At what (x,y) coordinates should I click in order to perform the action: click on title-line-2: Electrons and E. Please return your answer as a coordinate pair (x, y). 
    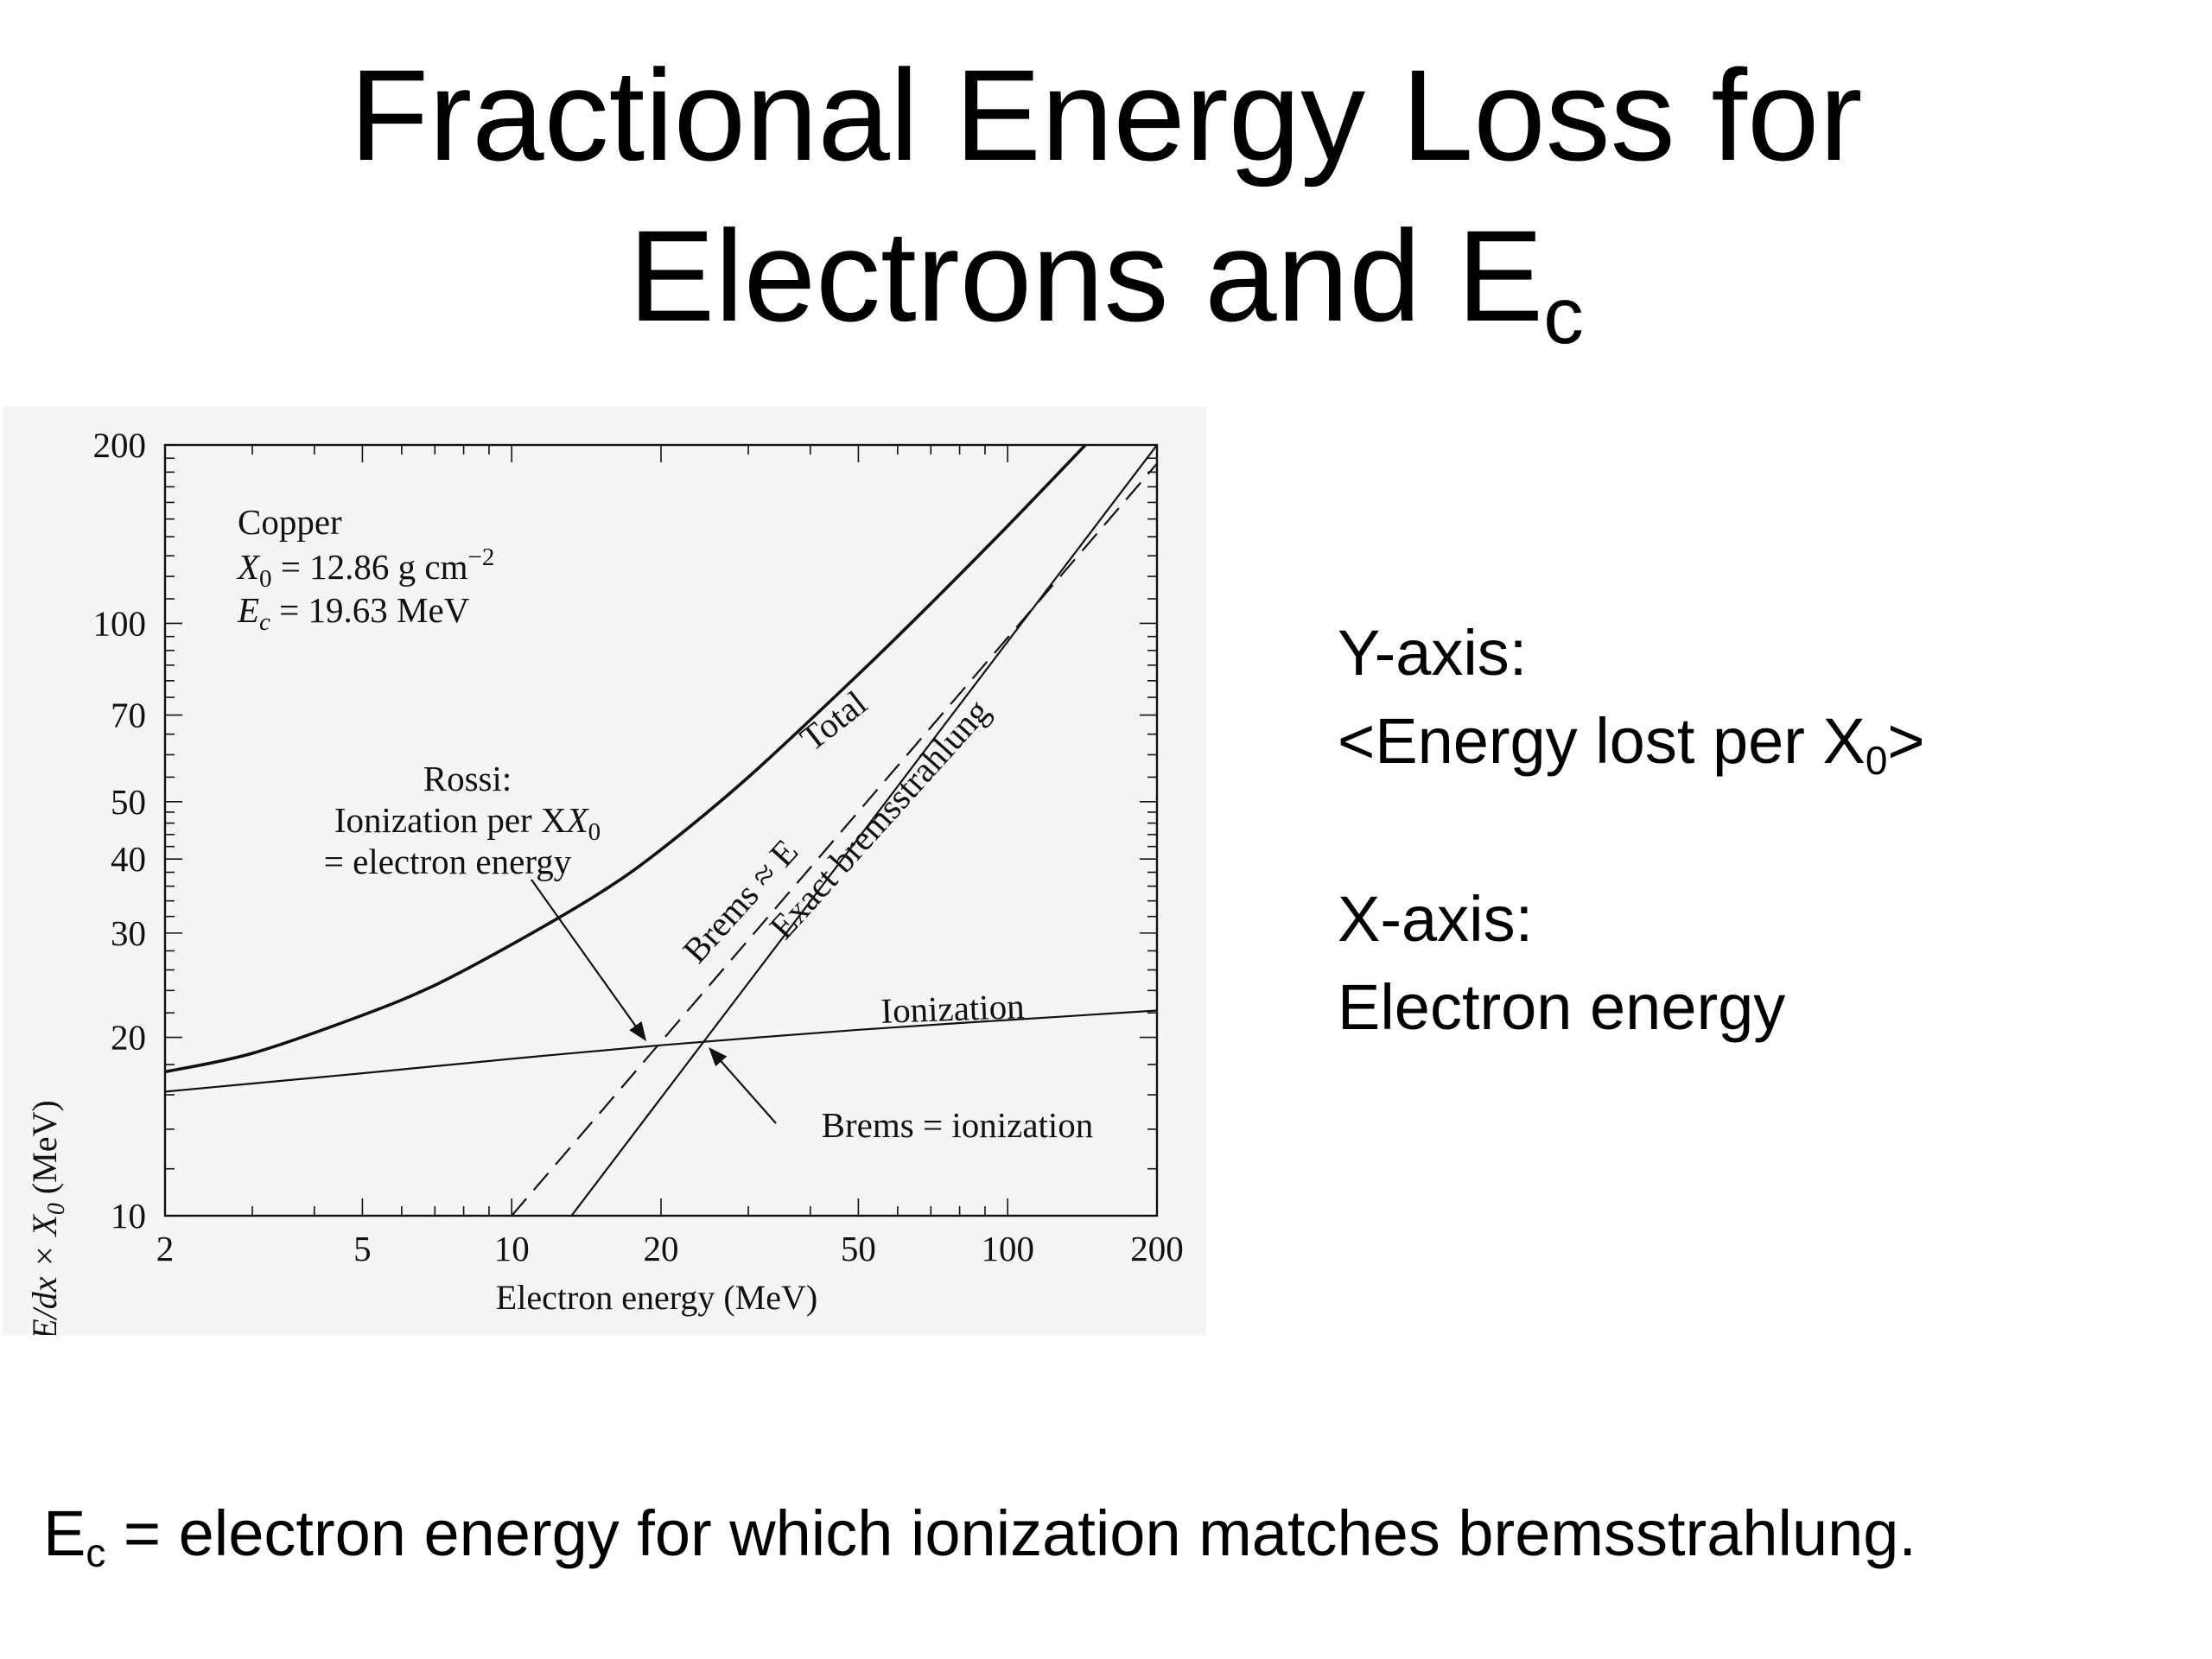
    Looking at the image, I should click on (1086, 275).